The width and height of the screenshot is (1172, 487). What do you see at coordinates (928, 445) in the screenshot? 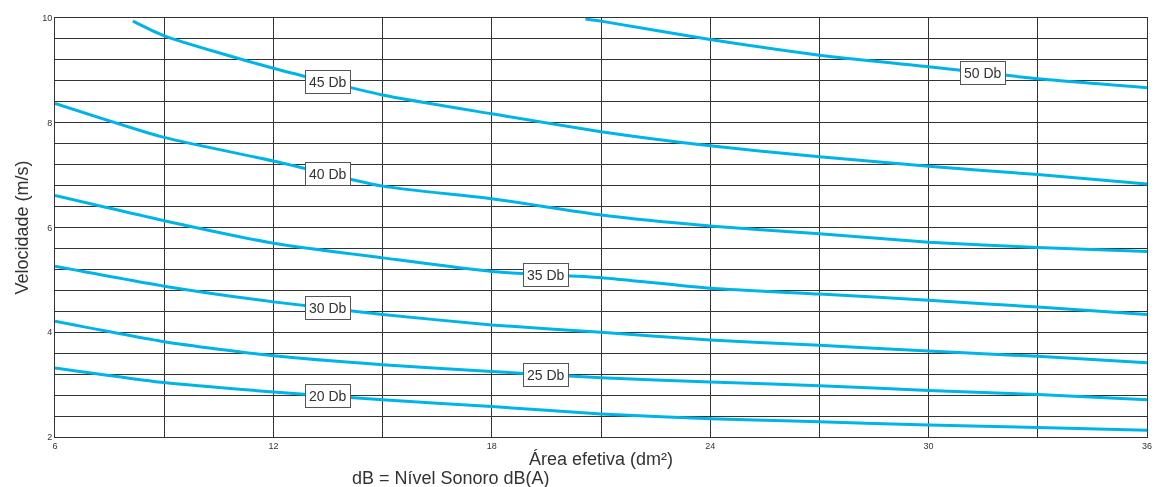
I see `x-tick-label: 30` at bounding box center [928, 445].